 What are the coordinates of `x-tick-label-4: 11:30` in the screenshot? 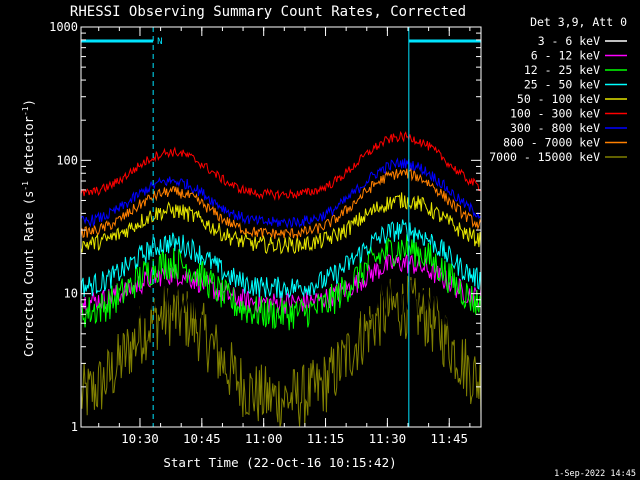 It's located at (388, 438).